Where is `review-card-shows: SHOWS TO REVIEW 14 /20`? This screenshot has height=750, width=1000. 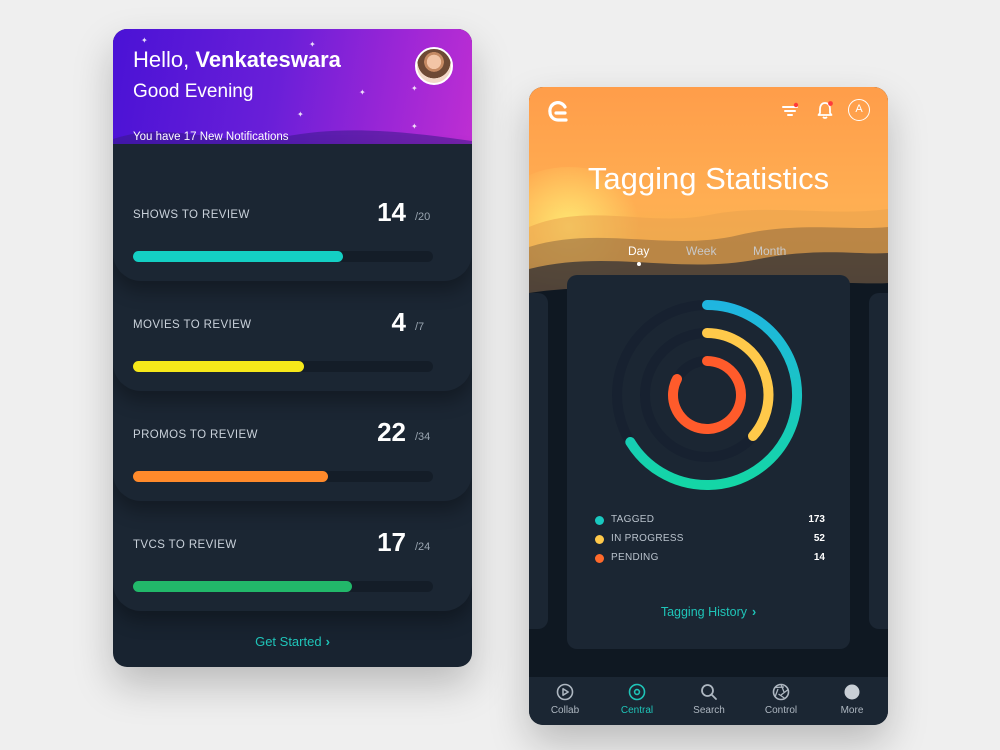
review-card-shows: SHOWS TO REVIEW 14 /20 is located at coordinates (292, 212).